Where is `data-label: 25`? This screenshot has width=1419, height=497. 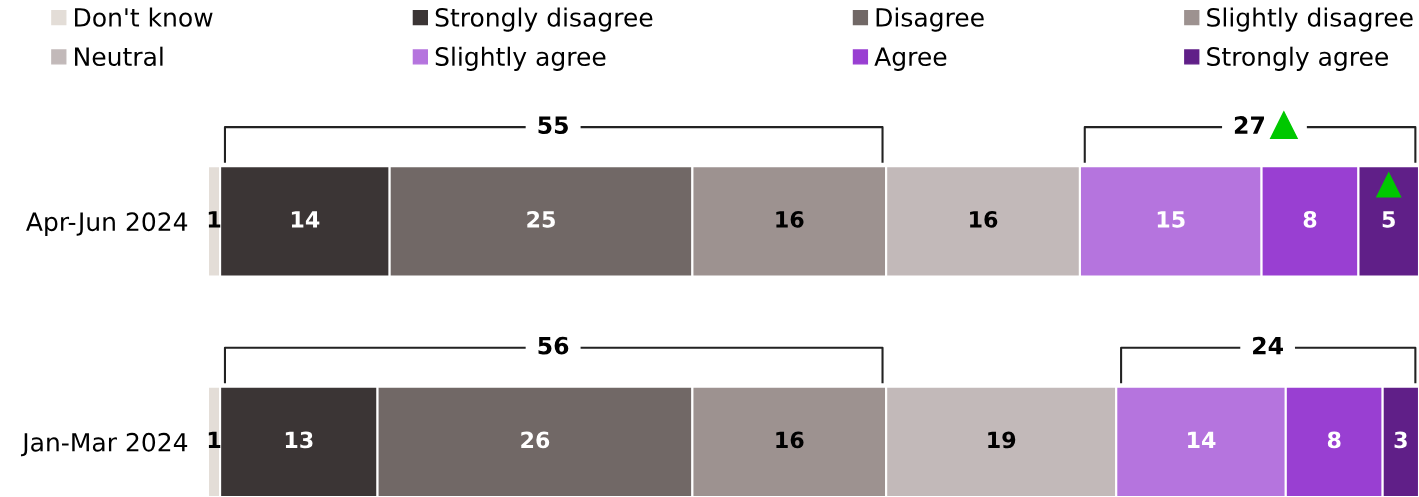
data-label: 25 is located at coordinates (541, 219).